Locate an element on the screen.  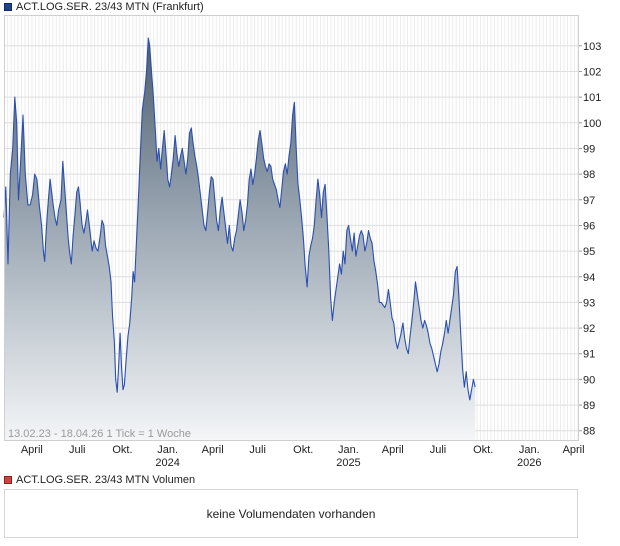
x-tick-year-label: 2024 is located at coordinates (167, 463).